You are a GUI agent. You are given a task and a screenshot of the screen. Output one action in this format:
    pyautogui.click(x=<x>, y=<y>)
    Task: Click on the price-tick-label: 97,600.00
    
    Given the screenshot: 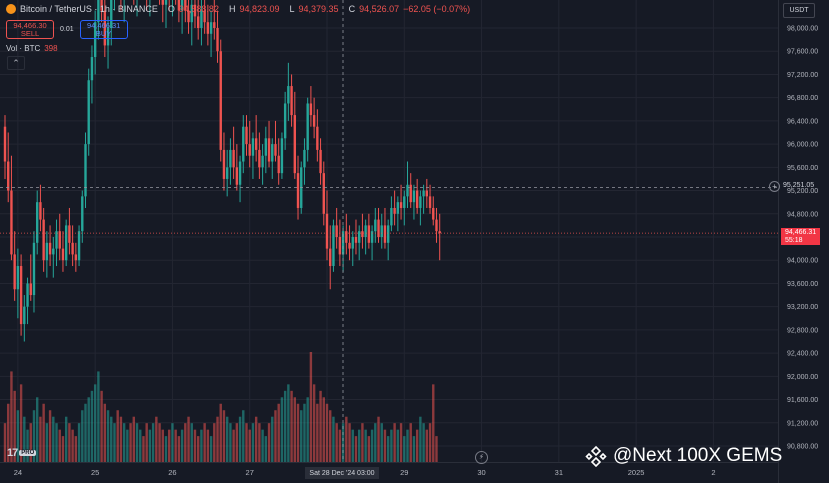 What is the action you would take?
    pyautogui.click(x=802, y=52)
    